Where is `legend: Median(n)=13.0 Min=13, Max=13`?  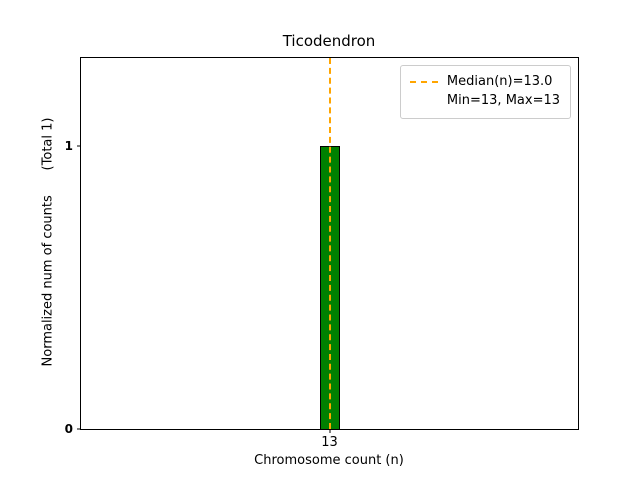 legend: Median(n)=13.0 Min=13, Max=13 is located at coordinates (485, 92).